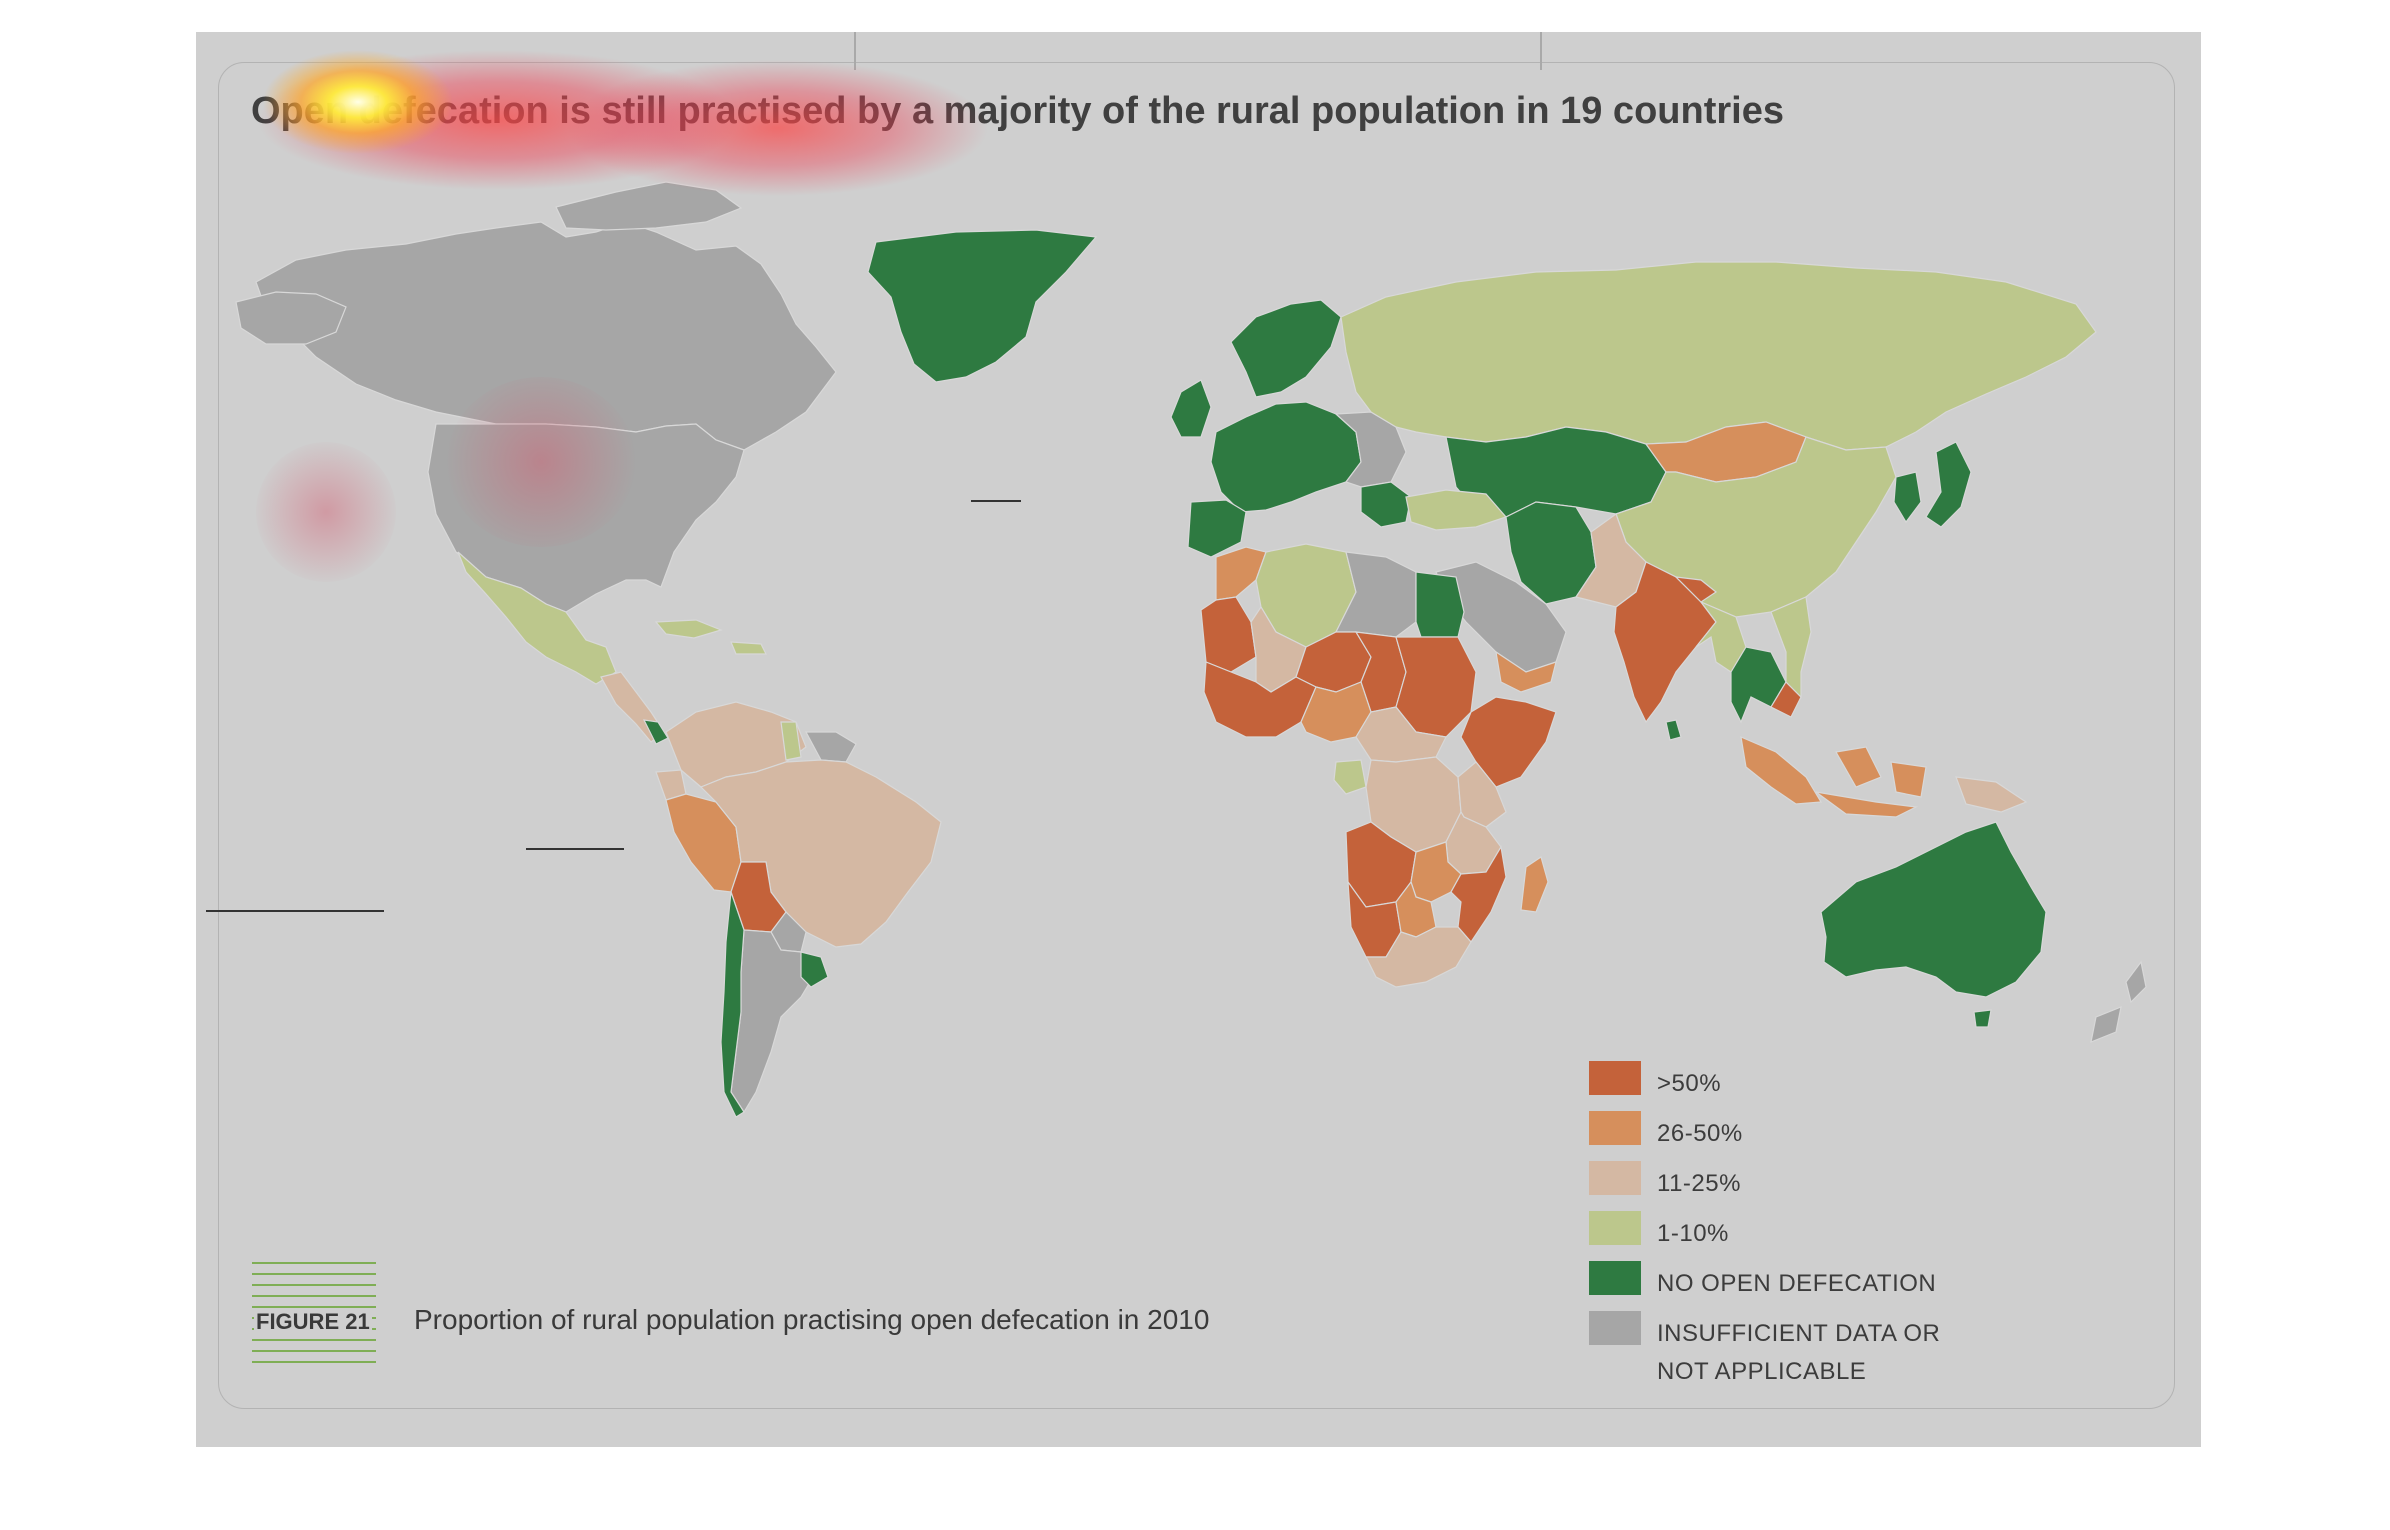 The height and width of the screenshot is (1530, 2390). What do you see at coordinates (1933, 909) in the screenshot?
I see `region-australia` at bounding box center [1933, 909].